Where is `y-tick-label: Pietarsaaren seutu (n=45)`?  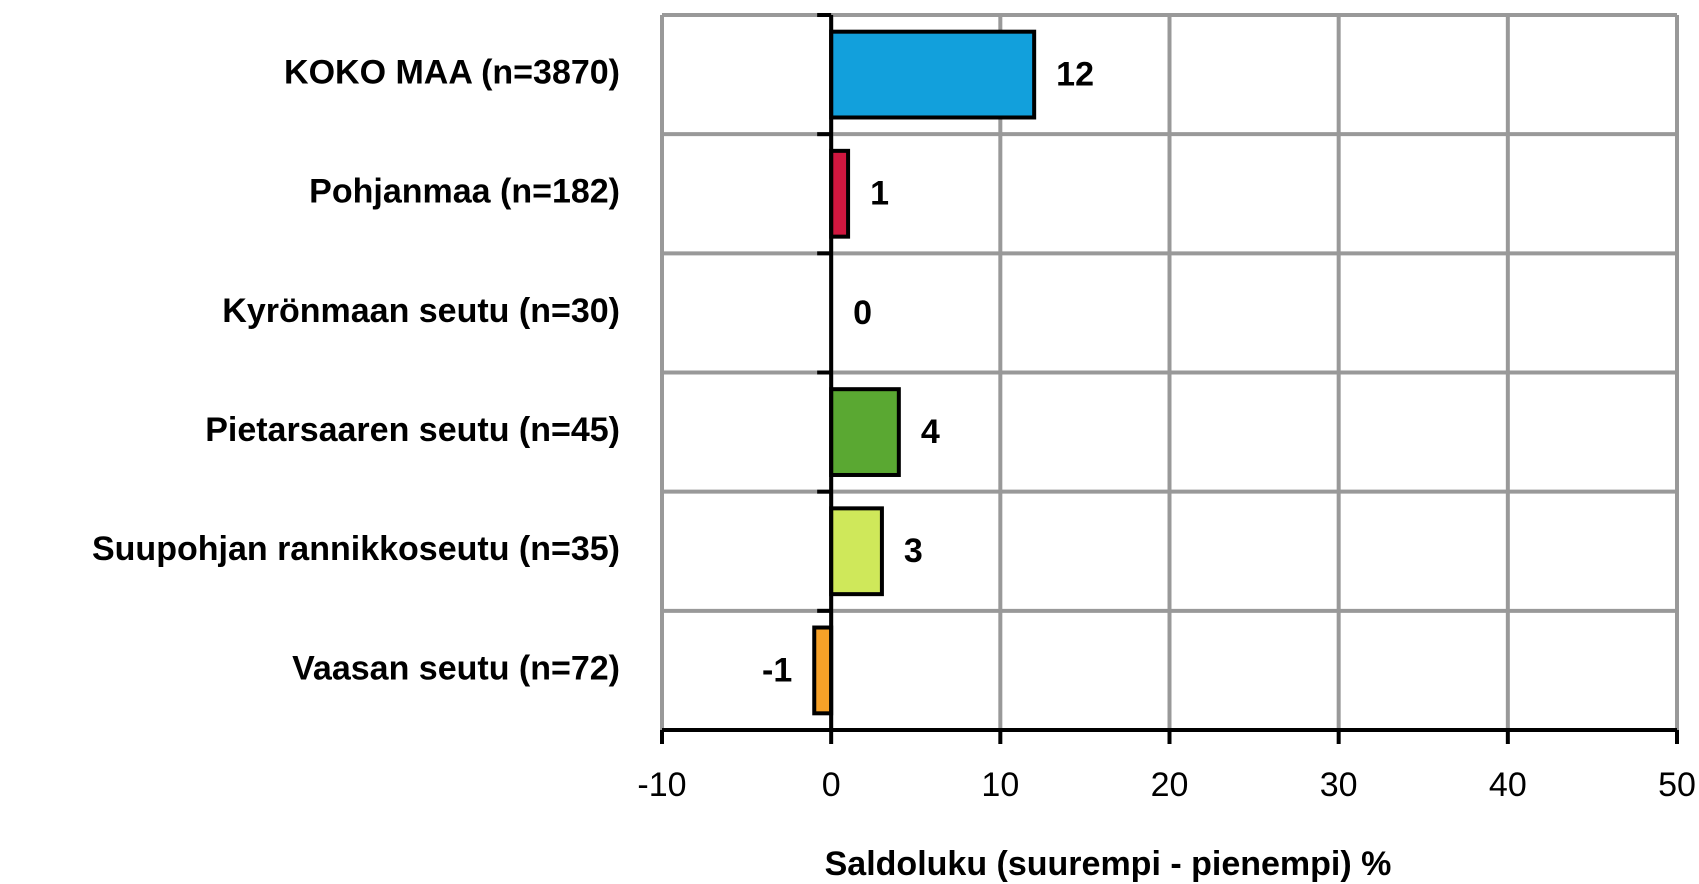 y-tick-label: Pietarsaaren seutu (n=45) is located at coordinates (412, 430).